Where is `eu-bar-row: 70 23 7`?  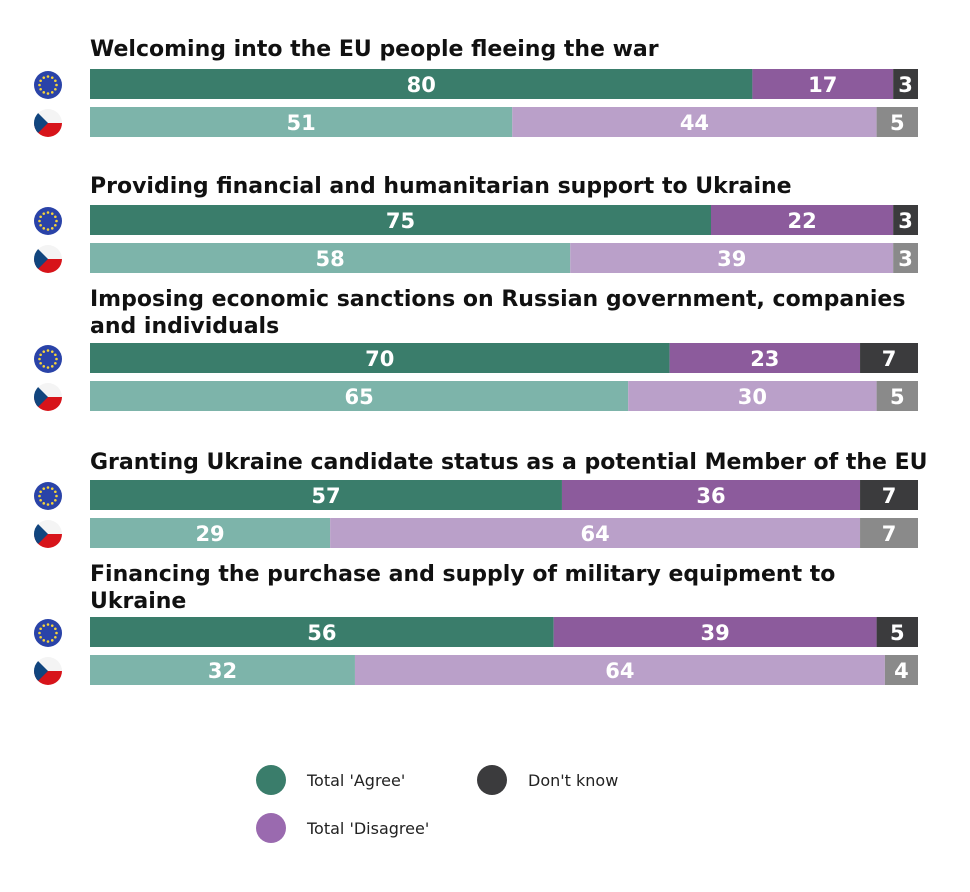
eu-bar-row: 70 23 7 is located at coordinates (476, 358).